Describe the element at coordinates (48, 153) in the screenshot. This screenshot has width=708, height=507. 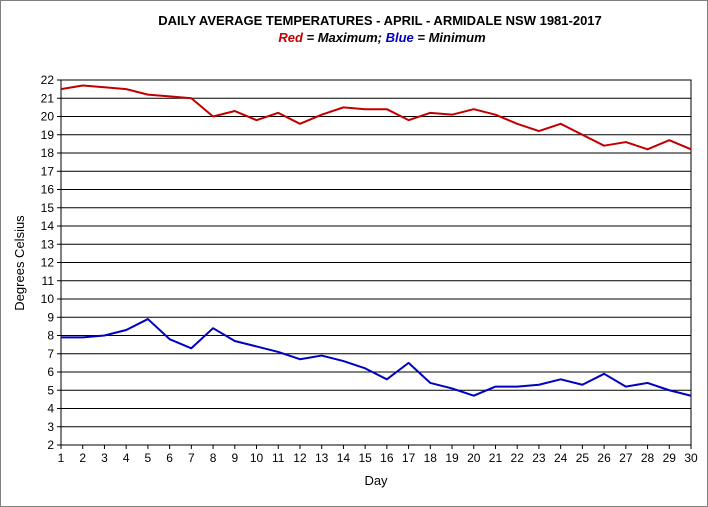
I see `y-tick-label-18: 18` at that location.